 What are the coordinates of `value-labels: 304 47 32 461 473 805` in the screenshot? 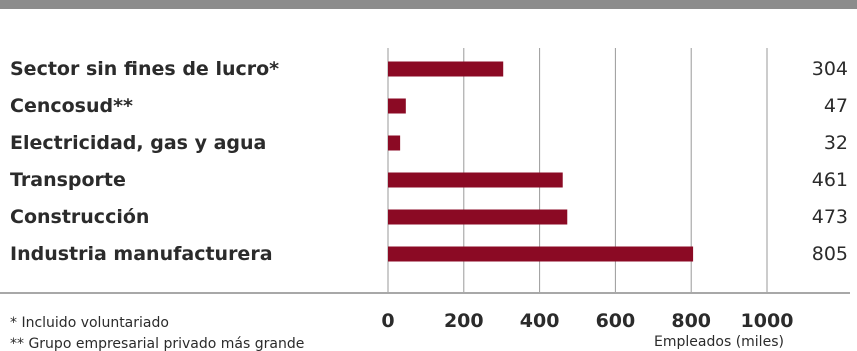 It's located at (830, 161).